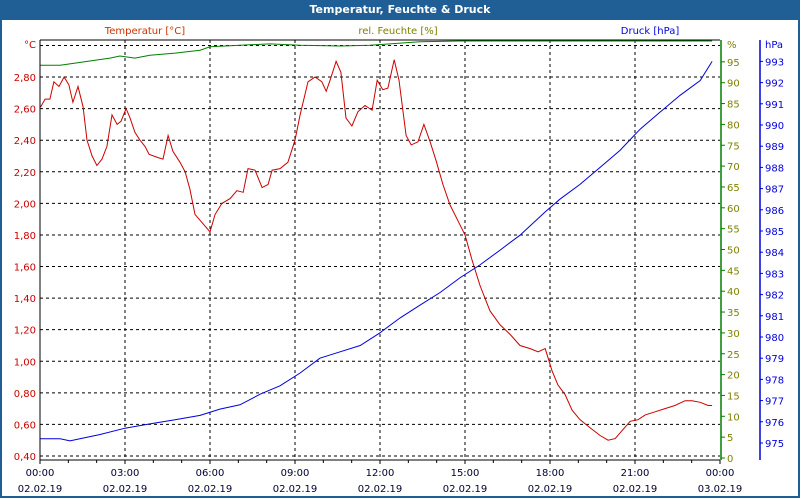 The height and width of the screenshot is (500, 800). I want to click on x-tick-date: 03.02.19, so click(720, 489).